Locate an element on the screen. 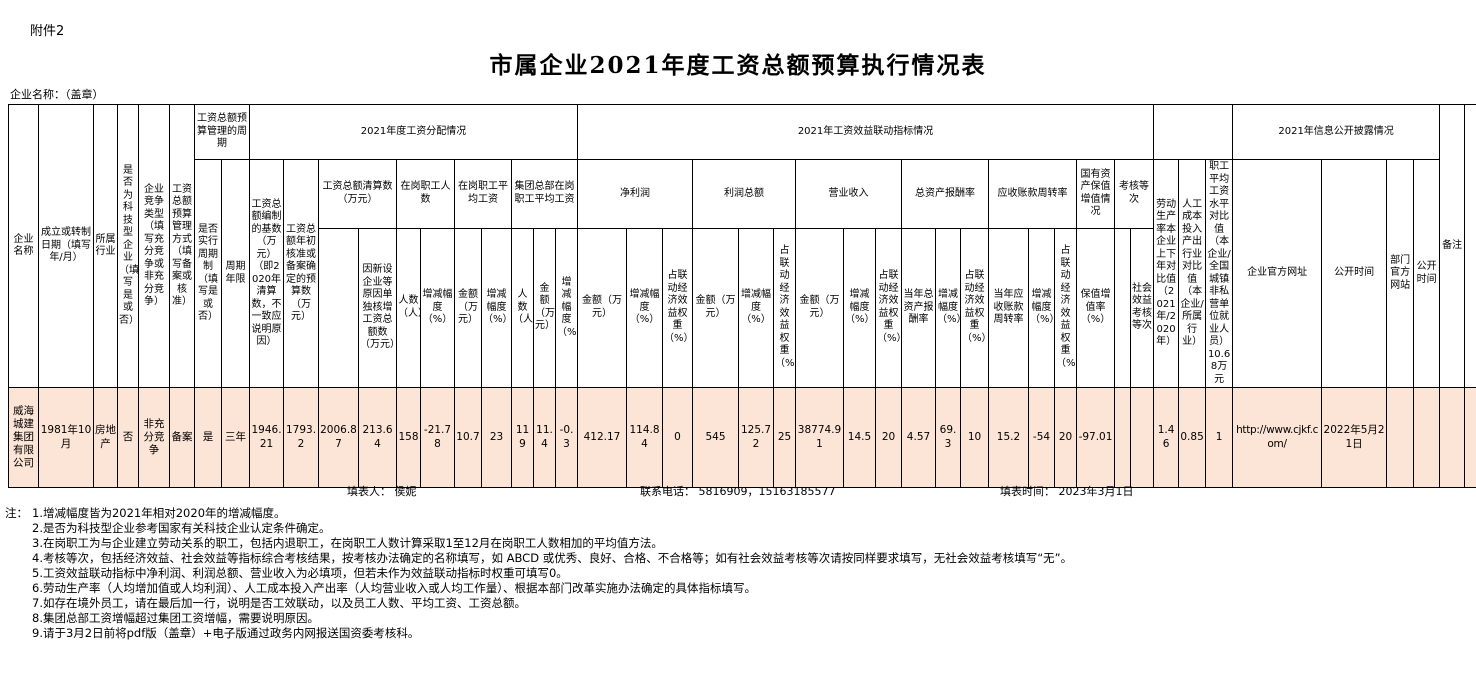 The height and width of the screenshot is (675, 1476). header-revenue-change: 增减幅度（%） is located at coordinates (859, 308).